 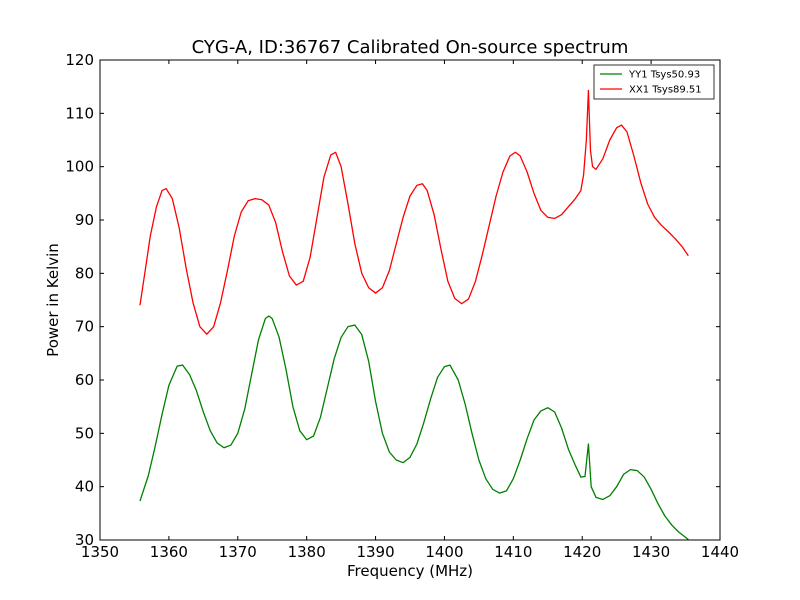 I want to click on legend-box, so click(x=654, y=82).